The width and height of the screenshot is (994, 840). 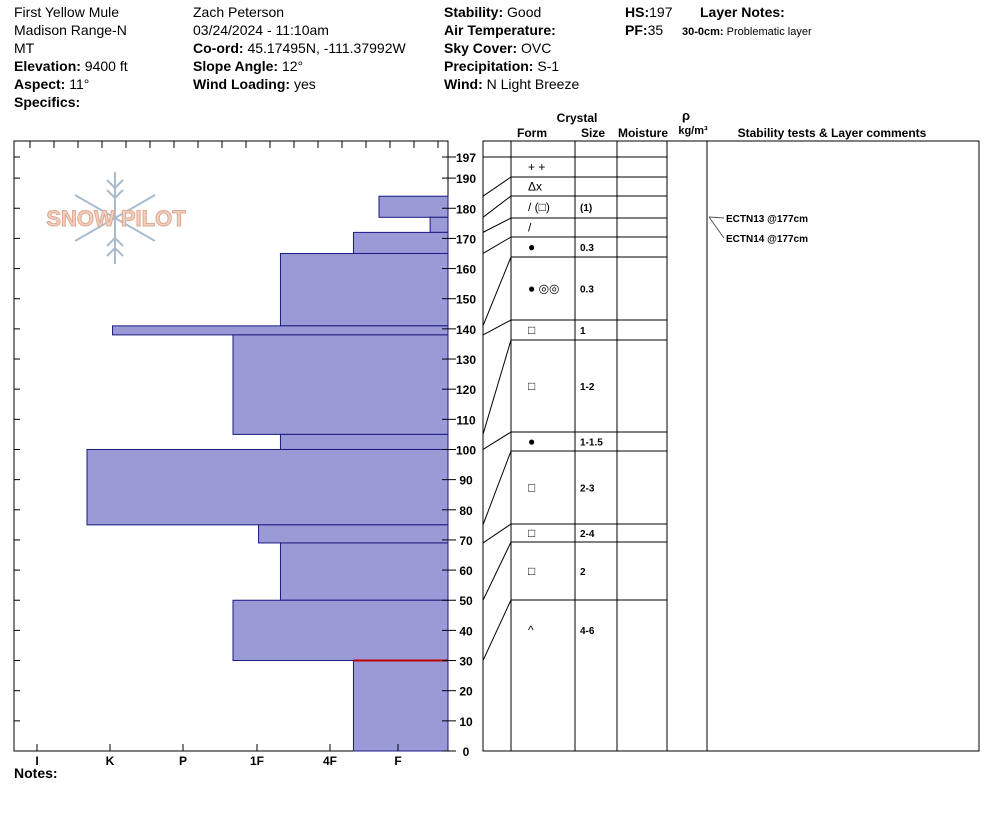 What do you see at coordinates (466, 179) in the screenshot?
I see `height-tick-label: 190` at bounding box center [466, 179].